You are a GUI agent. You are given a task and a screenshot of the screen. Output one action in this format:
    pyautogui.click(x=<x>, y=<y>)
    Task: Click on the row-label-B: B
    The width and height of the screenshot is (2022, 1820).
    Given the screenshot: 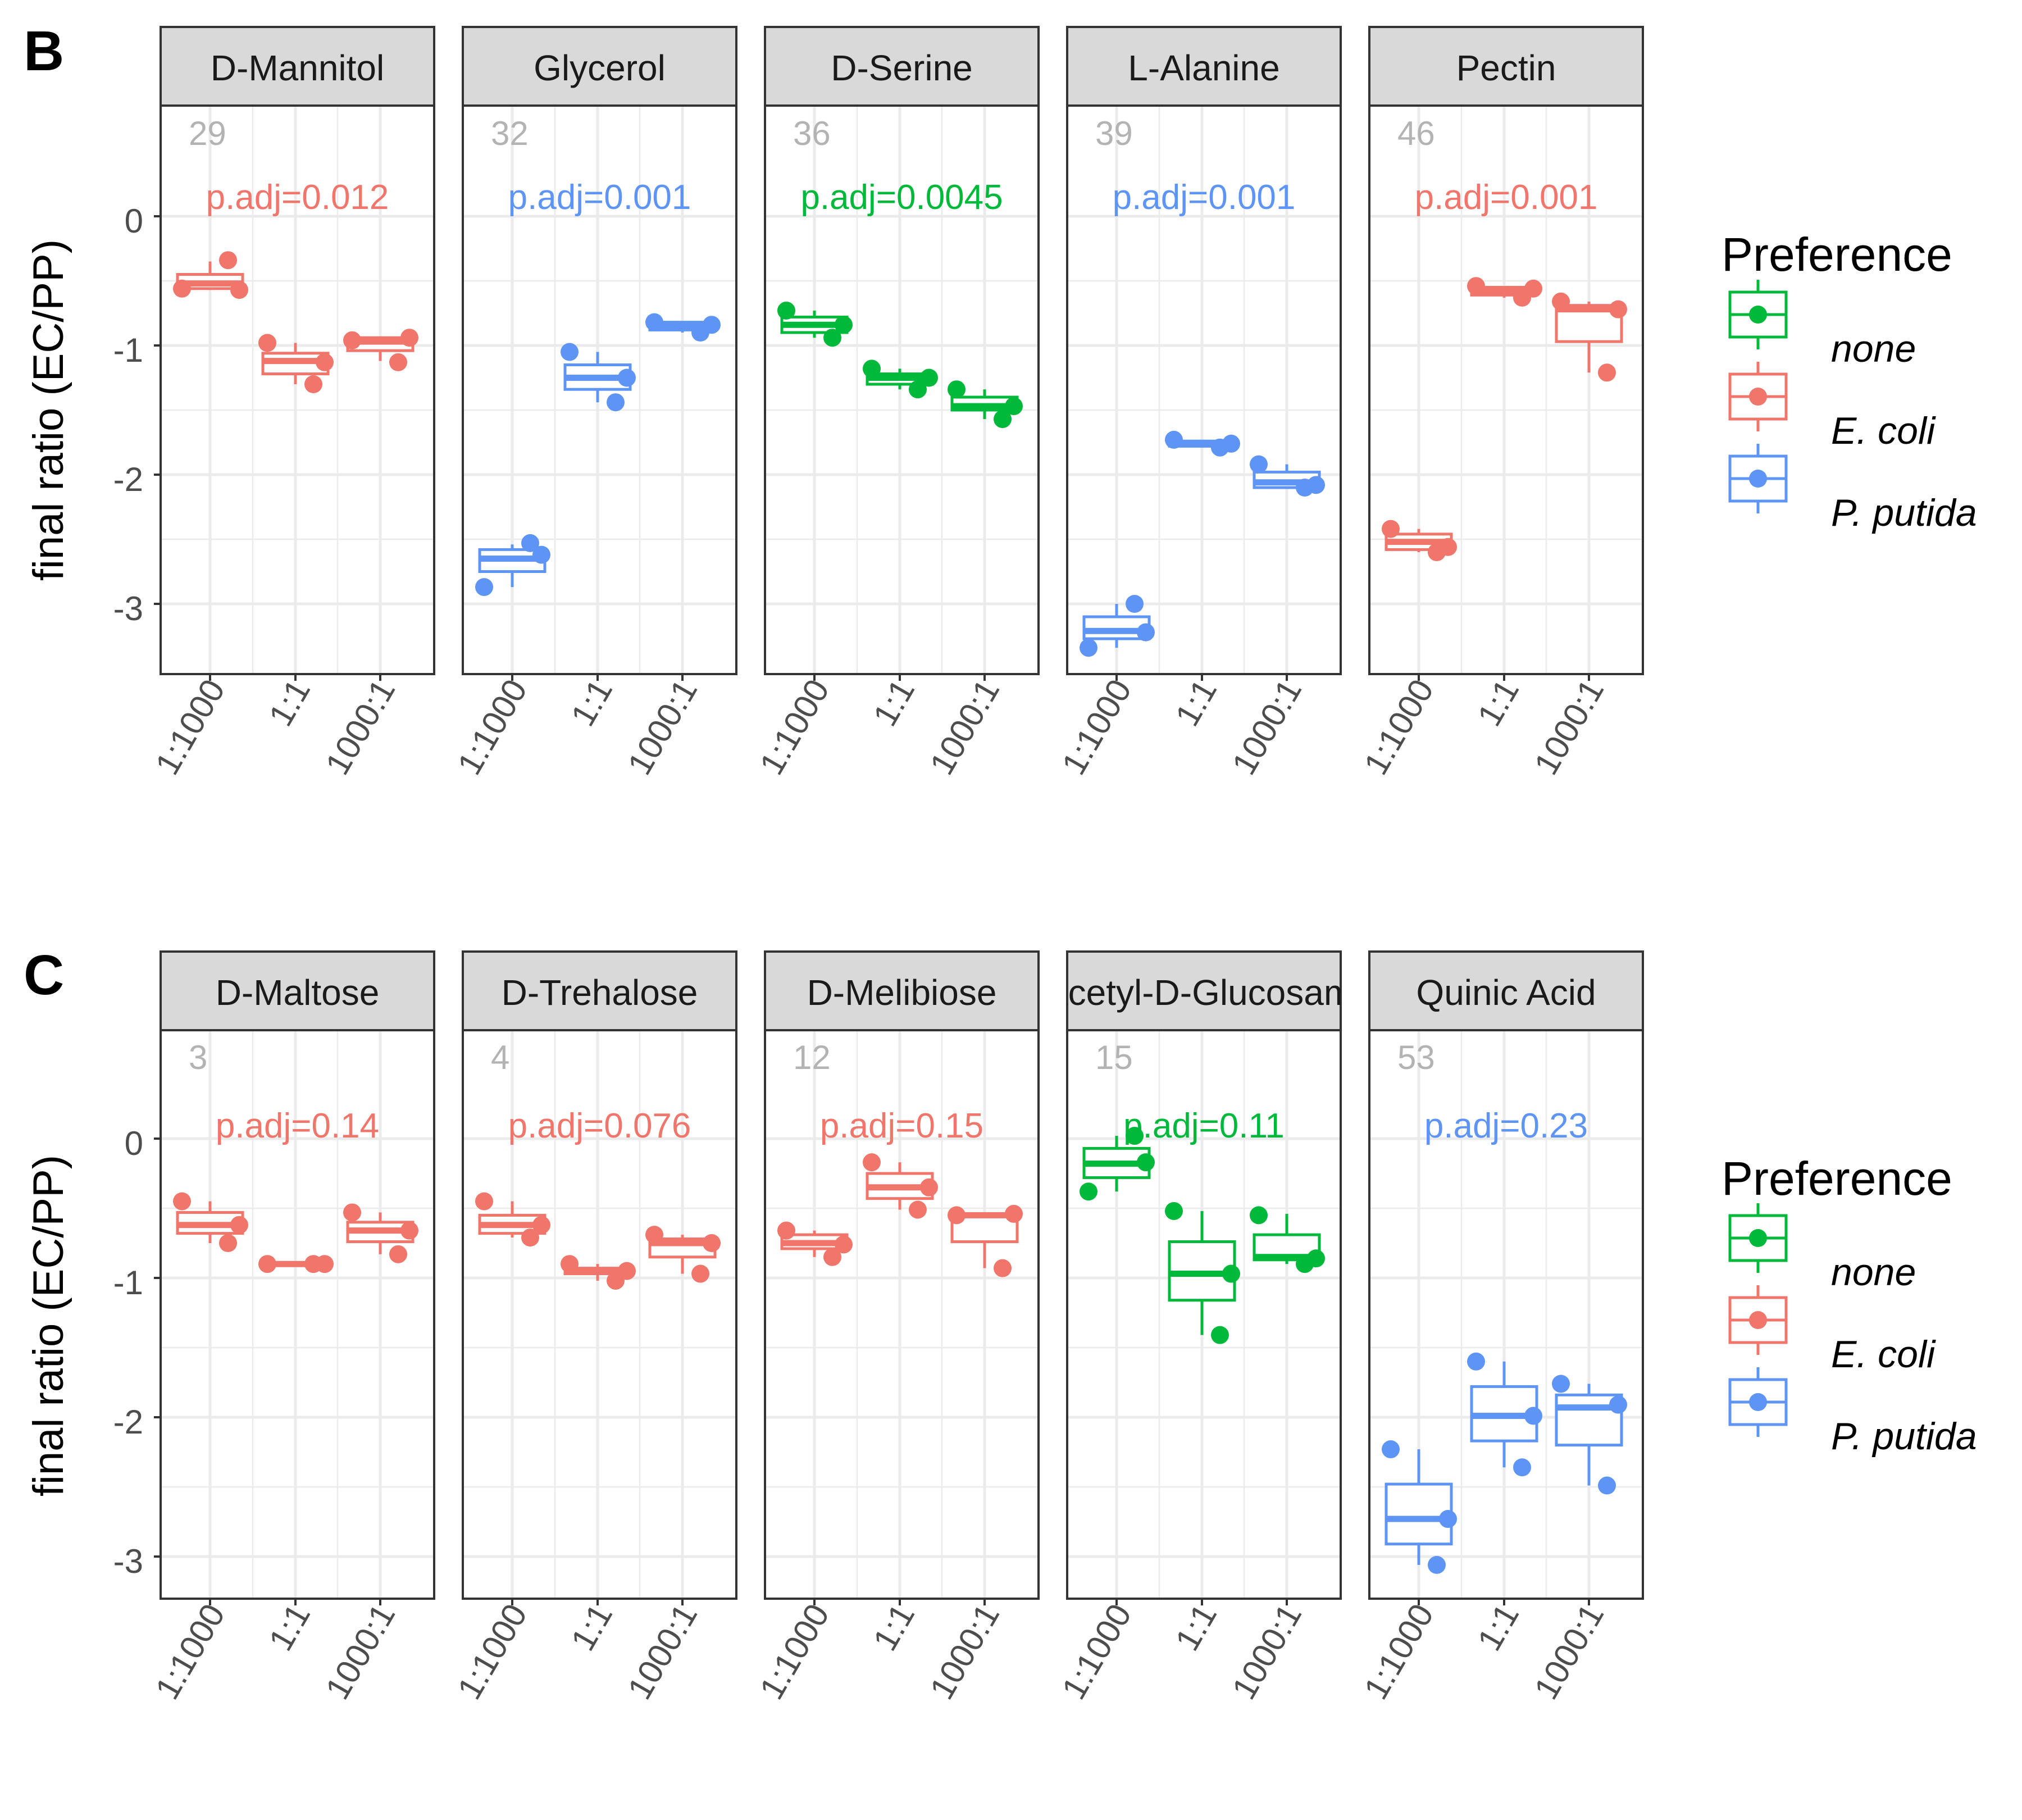 What is the action you would take?
    pyautogui.click(x=44, y=51)
    